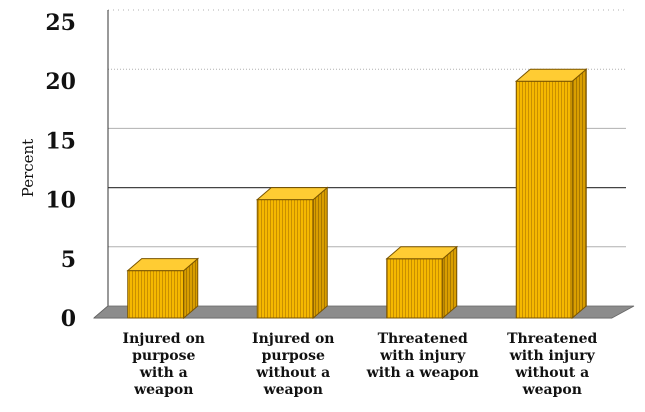 This screenshot has width=645, height=412. What do you see at coordinates (60, 201) in the screenshot?
I see `y-tick-label: 10` at bounding box center [60, 201].